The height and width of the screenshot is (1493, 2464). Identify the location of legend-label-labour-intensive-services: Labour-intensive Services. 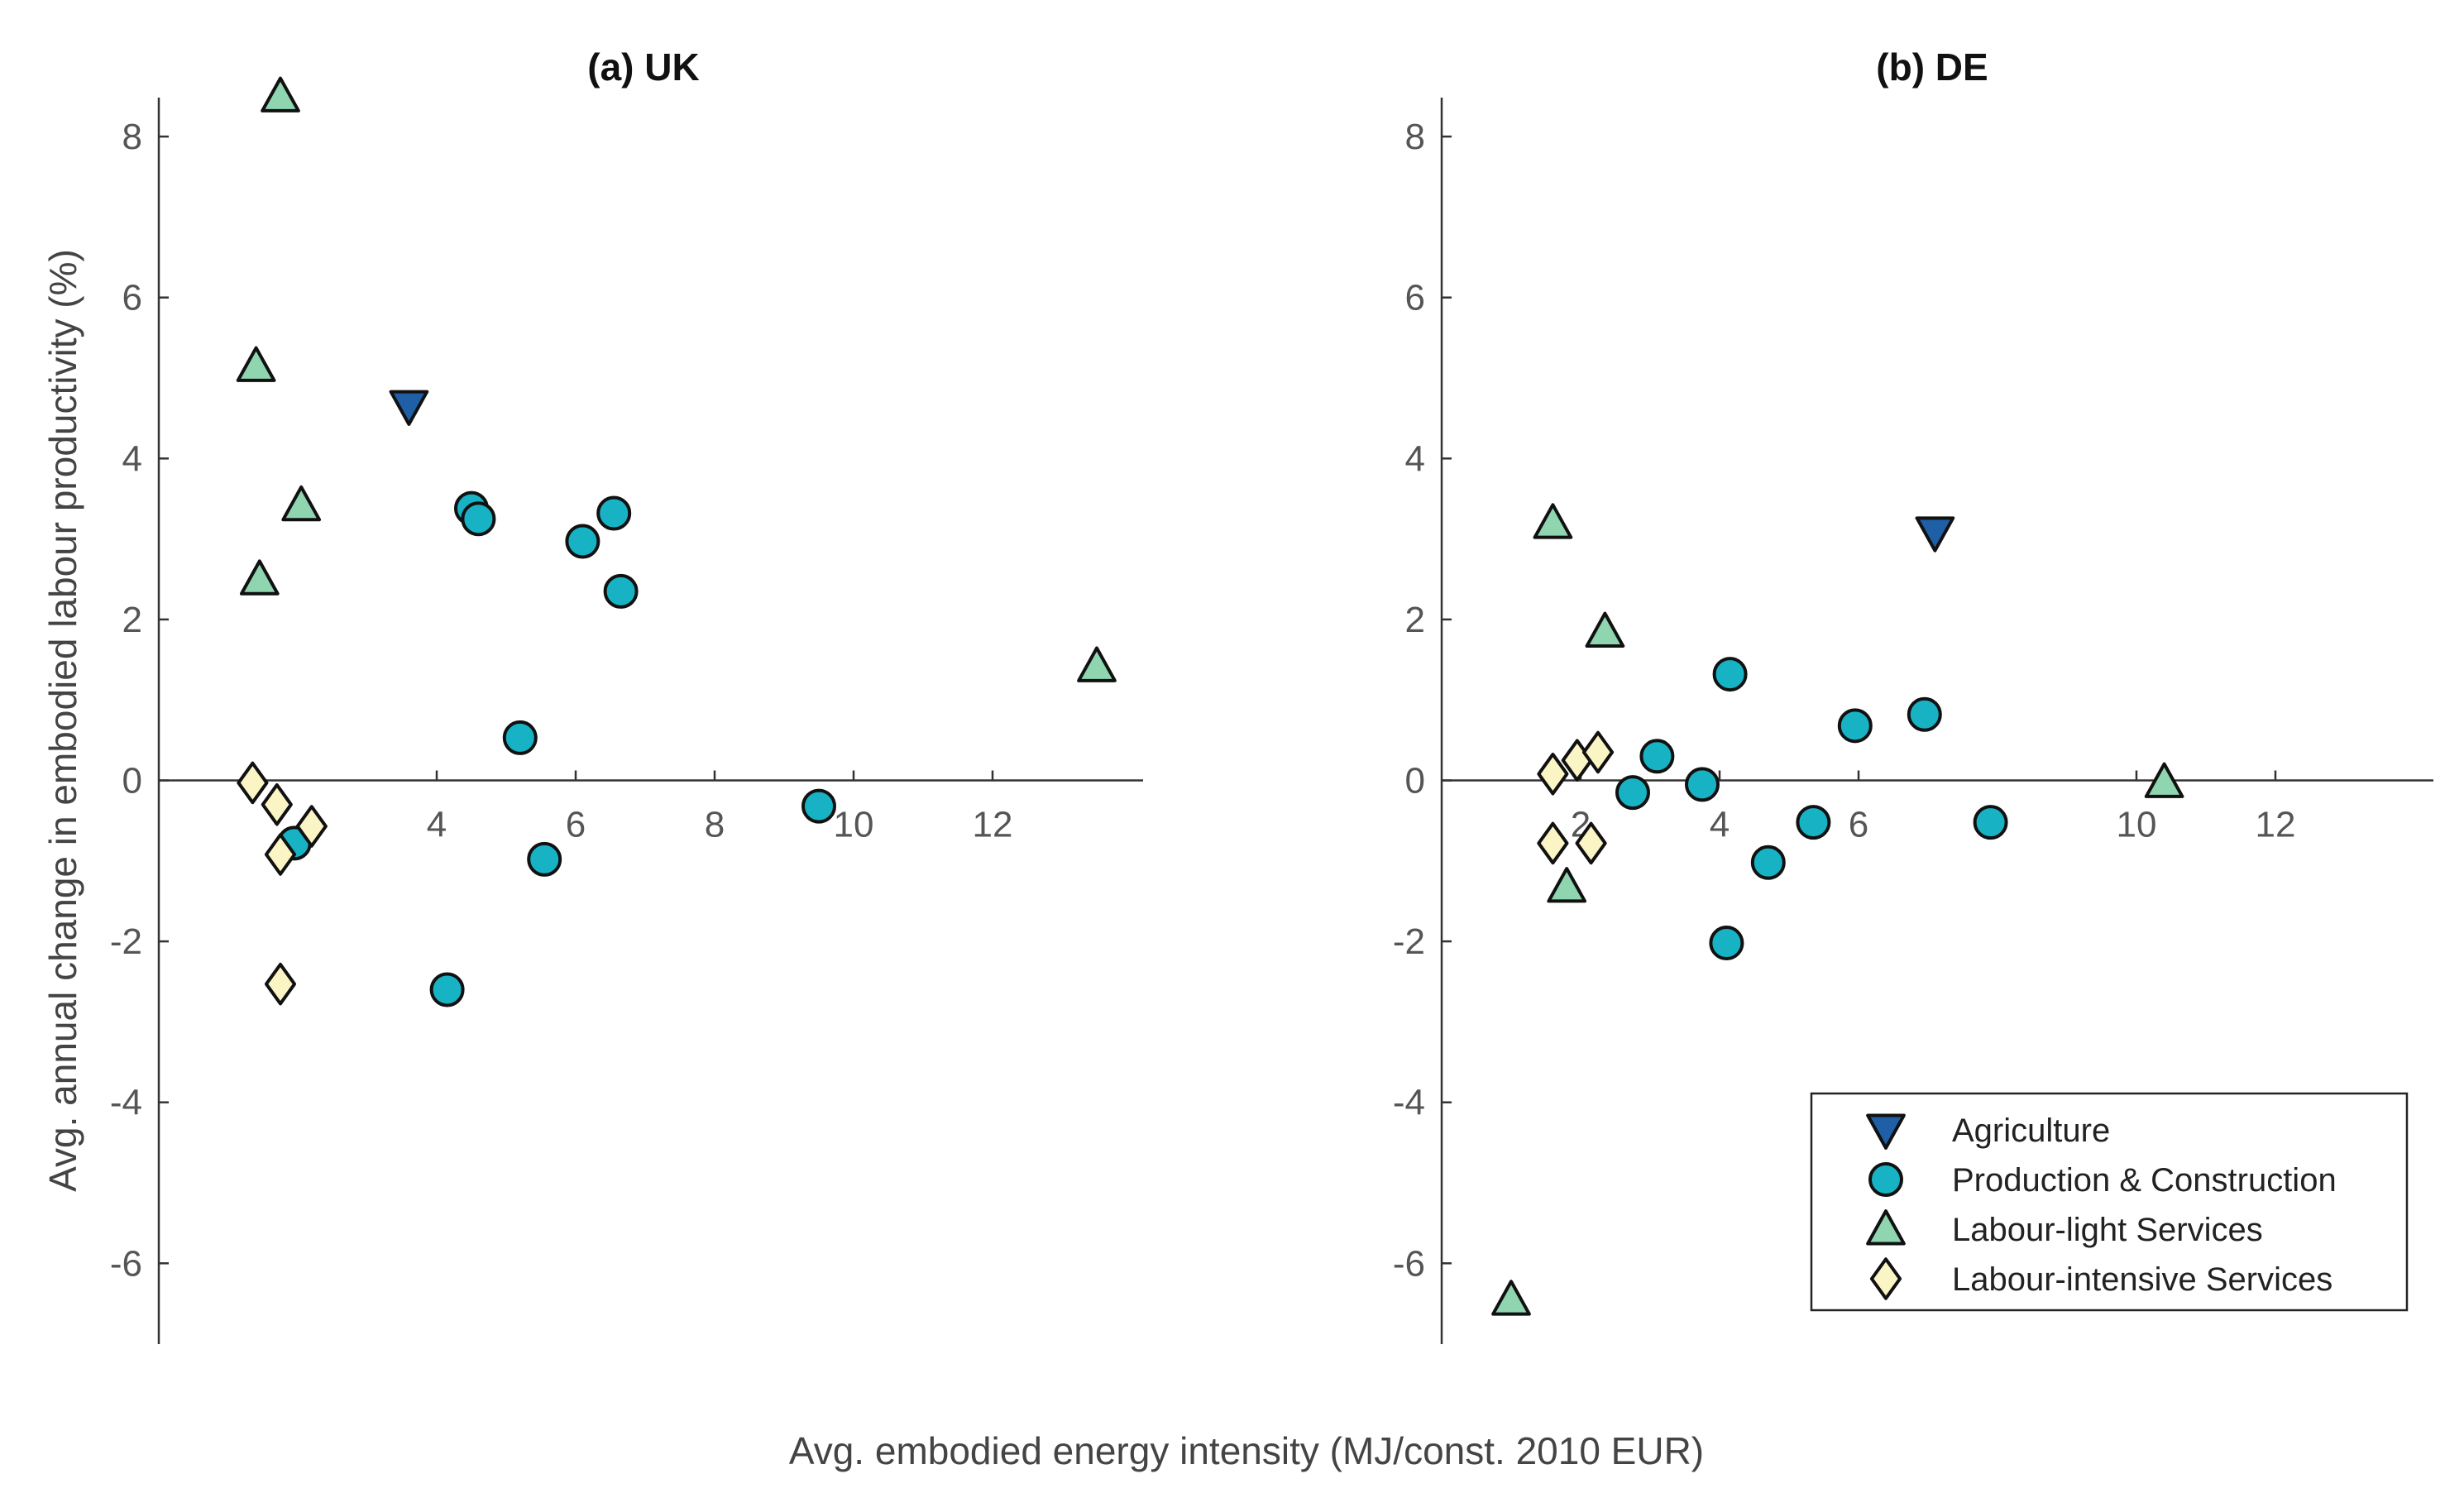
(2142, 1279).